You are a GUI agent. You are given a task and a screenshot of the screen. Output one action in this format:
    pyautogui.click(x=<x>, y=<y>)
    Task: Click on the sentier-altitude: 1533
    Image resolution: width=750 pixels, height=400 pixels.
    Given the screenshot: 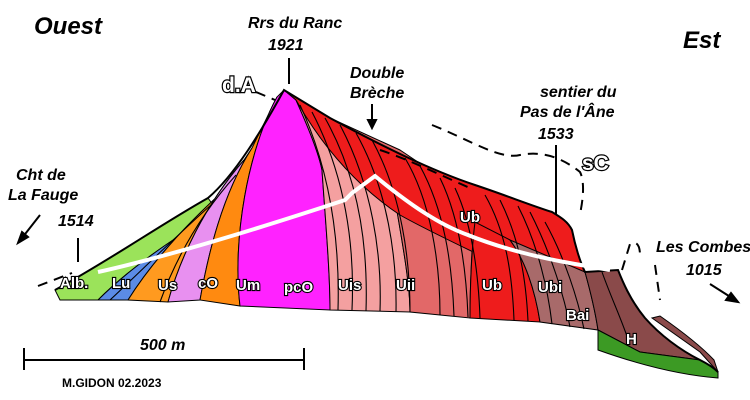 What is the action you would take?
    pyautogui.click(x=556, y=134)
    